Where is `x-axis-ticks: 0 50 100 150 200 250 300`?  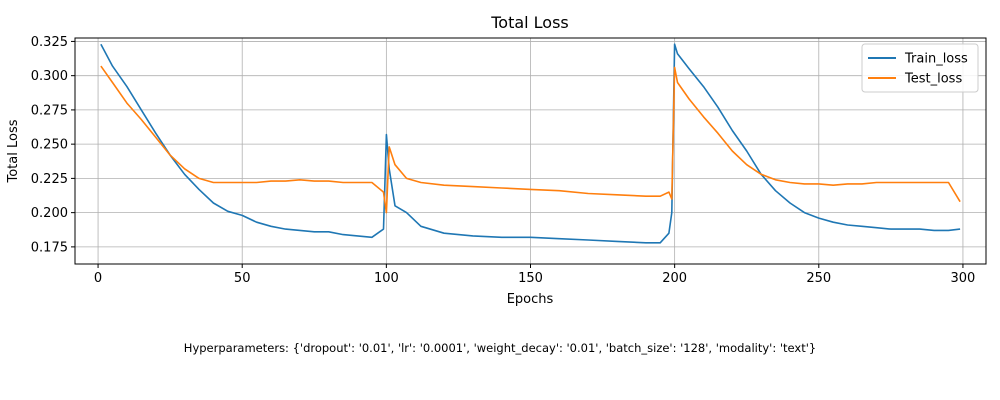 x-axis-ticks: 0 50 100 150 200 250 300 is located at coordinates (534, 275).